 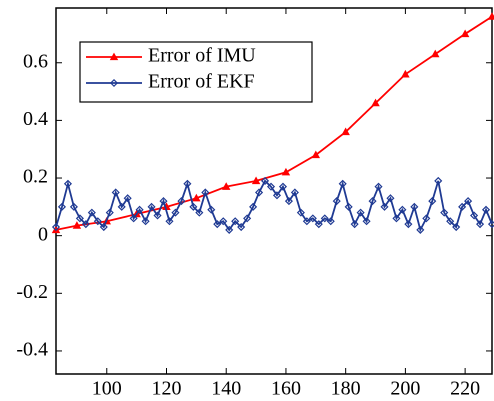 I want to click on series-line, so click(x=274, y=206).